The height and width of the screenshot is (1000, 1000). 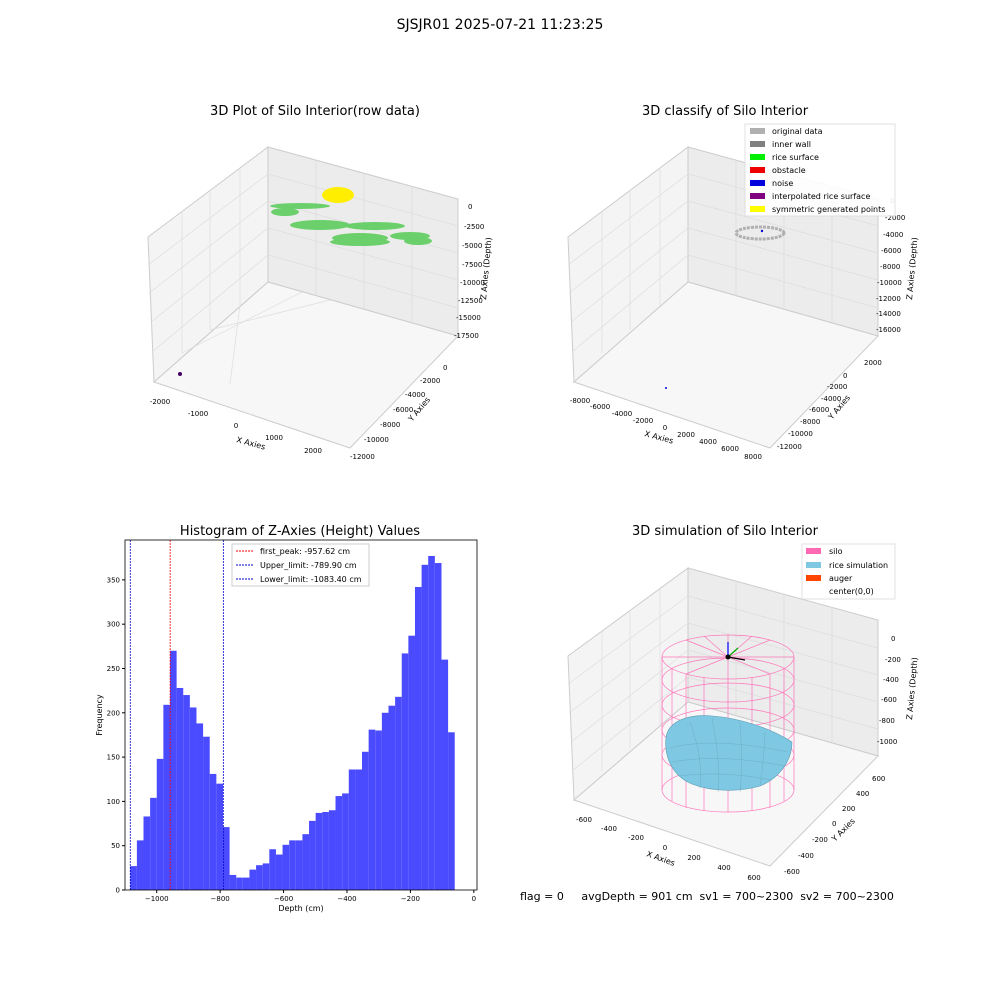 What do you see at coordinates (474, 227) in the screenshot?
I see `p1-ztick-1: -2500` at bounding box center [474, 227].